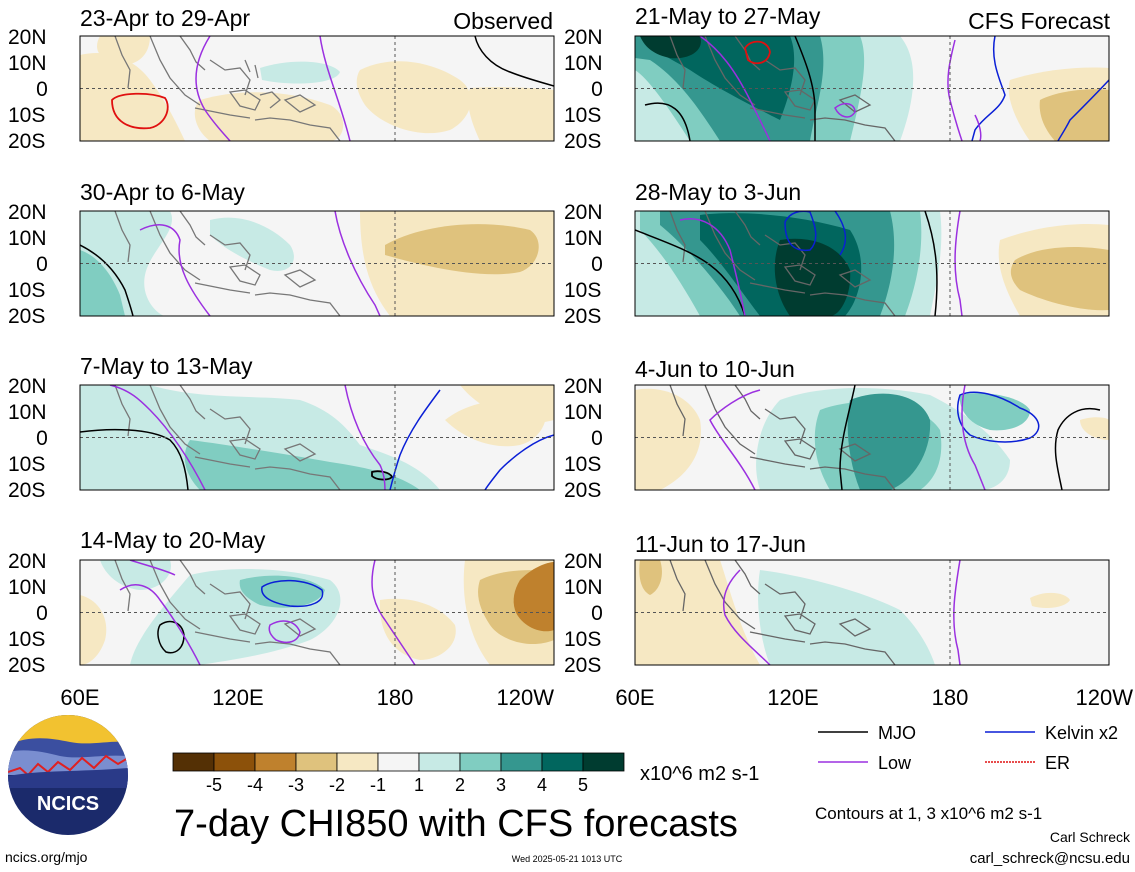 This screenshot has width=1135, height=872. What do you see at coordinates (503, 21) in the screenshot?
I see `observed-label: Observed` at bounding box center [503, 21].